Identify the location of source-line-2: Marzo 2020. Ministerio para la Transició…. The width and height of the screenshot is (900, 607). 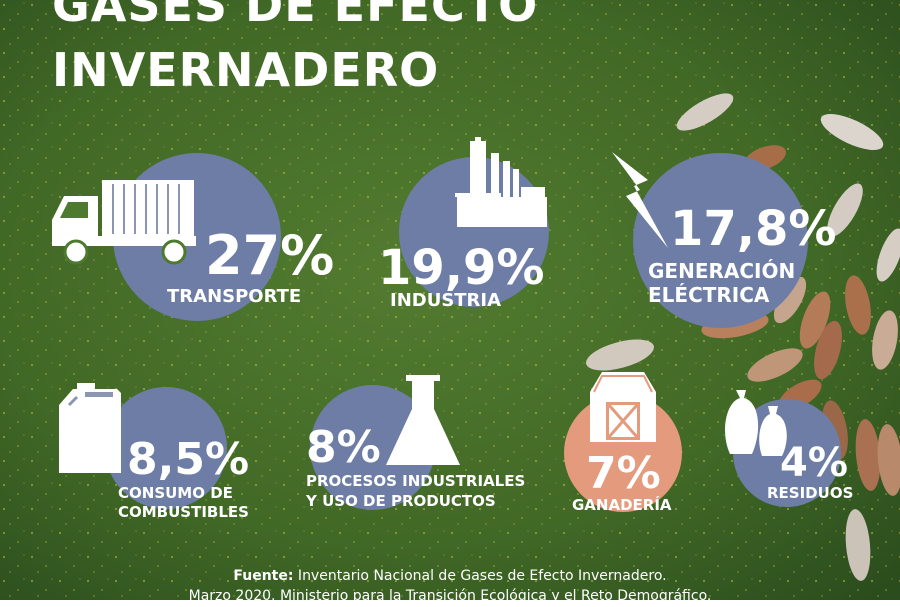
(450, 596).